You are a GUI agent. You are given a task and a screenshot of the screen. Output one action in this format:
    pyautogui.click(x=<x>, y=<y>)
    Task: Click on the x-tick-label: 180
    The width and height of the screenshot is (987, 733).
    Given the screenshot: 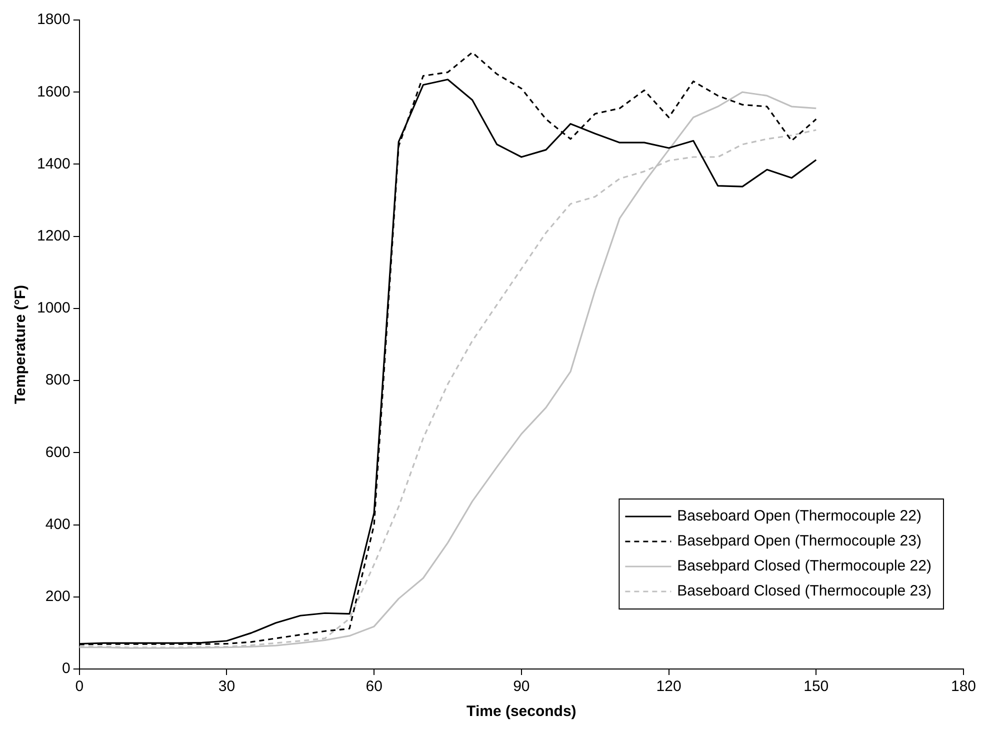 What is the action you would take?
    pyautogui.click(x=963, y=687)
    